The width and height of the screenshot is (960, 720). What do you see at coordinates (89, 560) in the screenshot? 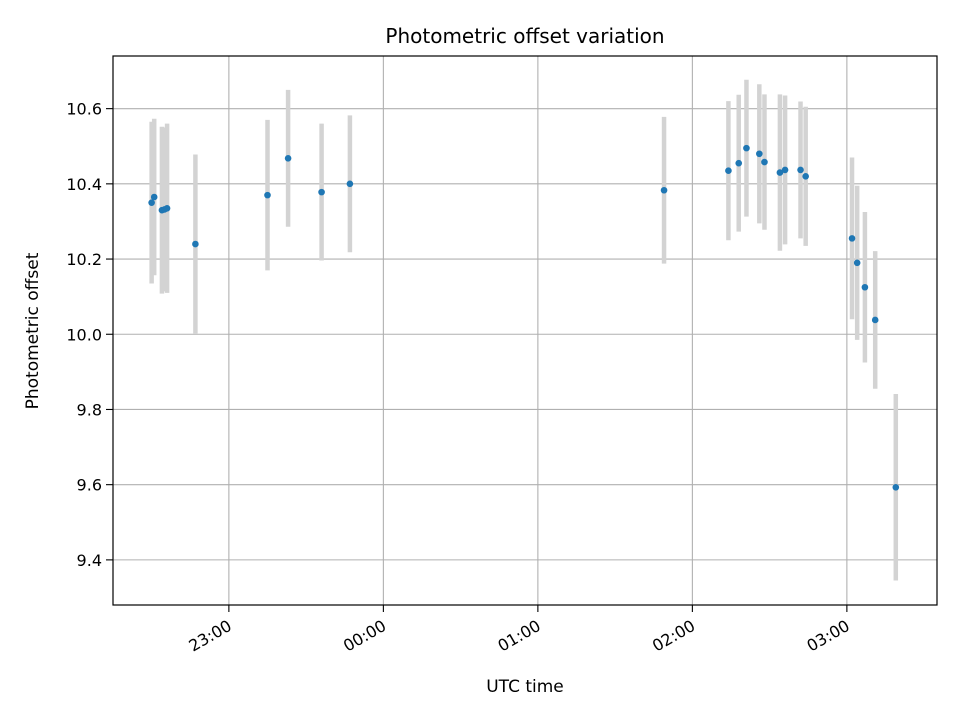
I see `y-tick-label: 9.4` at bounding box center [89, 560].